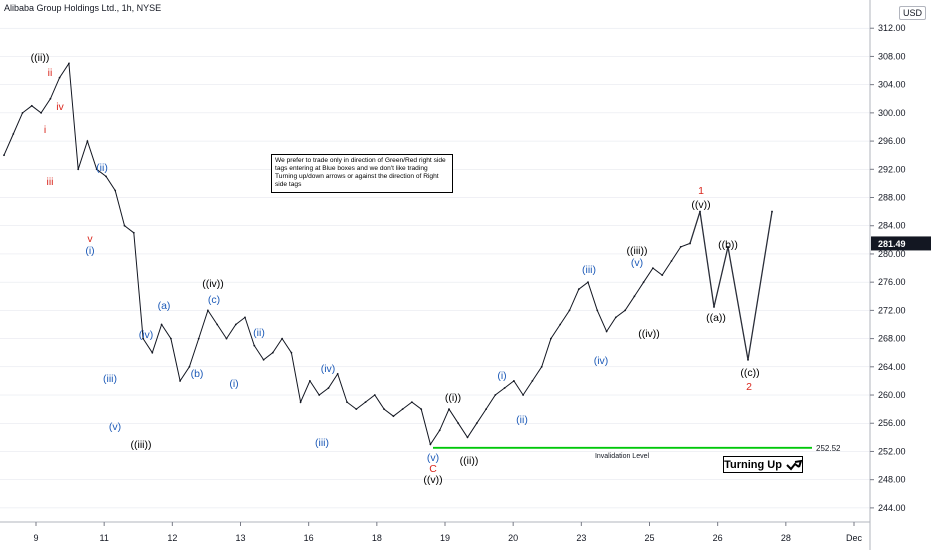 This screenshot has width=932, height=555. Describe the element at coordinates (164, 306) in the screenshot. I see `wave-label: (a)` at that location.